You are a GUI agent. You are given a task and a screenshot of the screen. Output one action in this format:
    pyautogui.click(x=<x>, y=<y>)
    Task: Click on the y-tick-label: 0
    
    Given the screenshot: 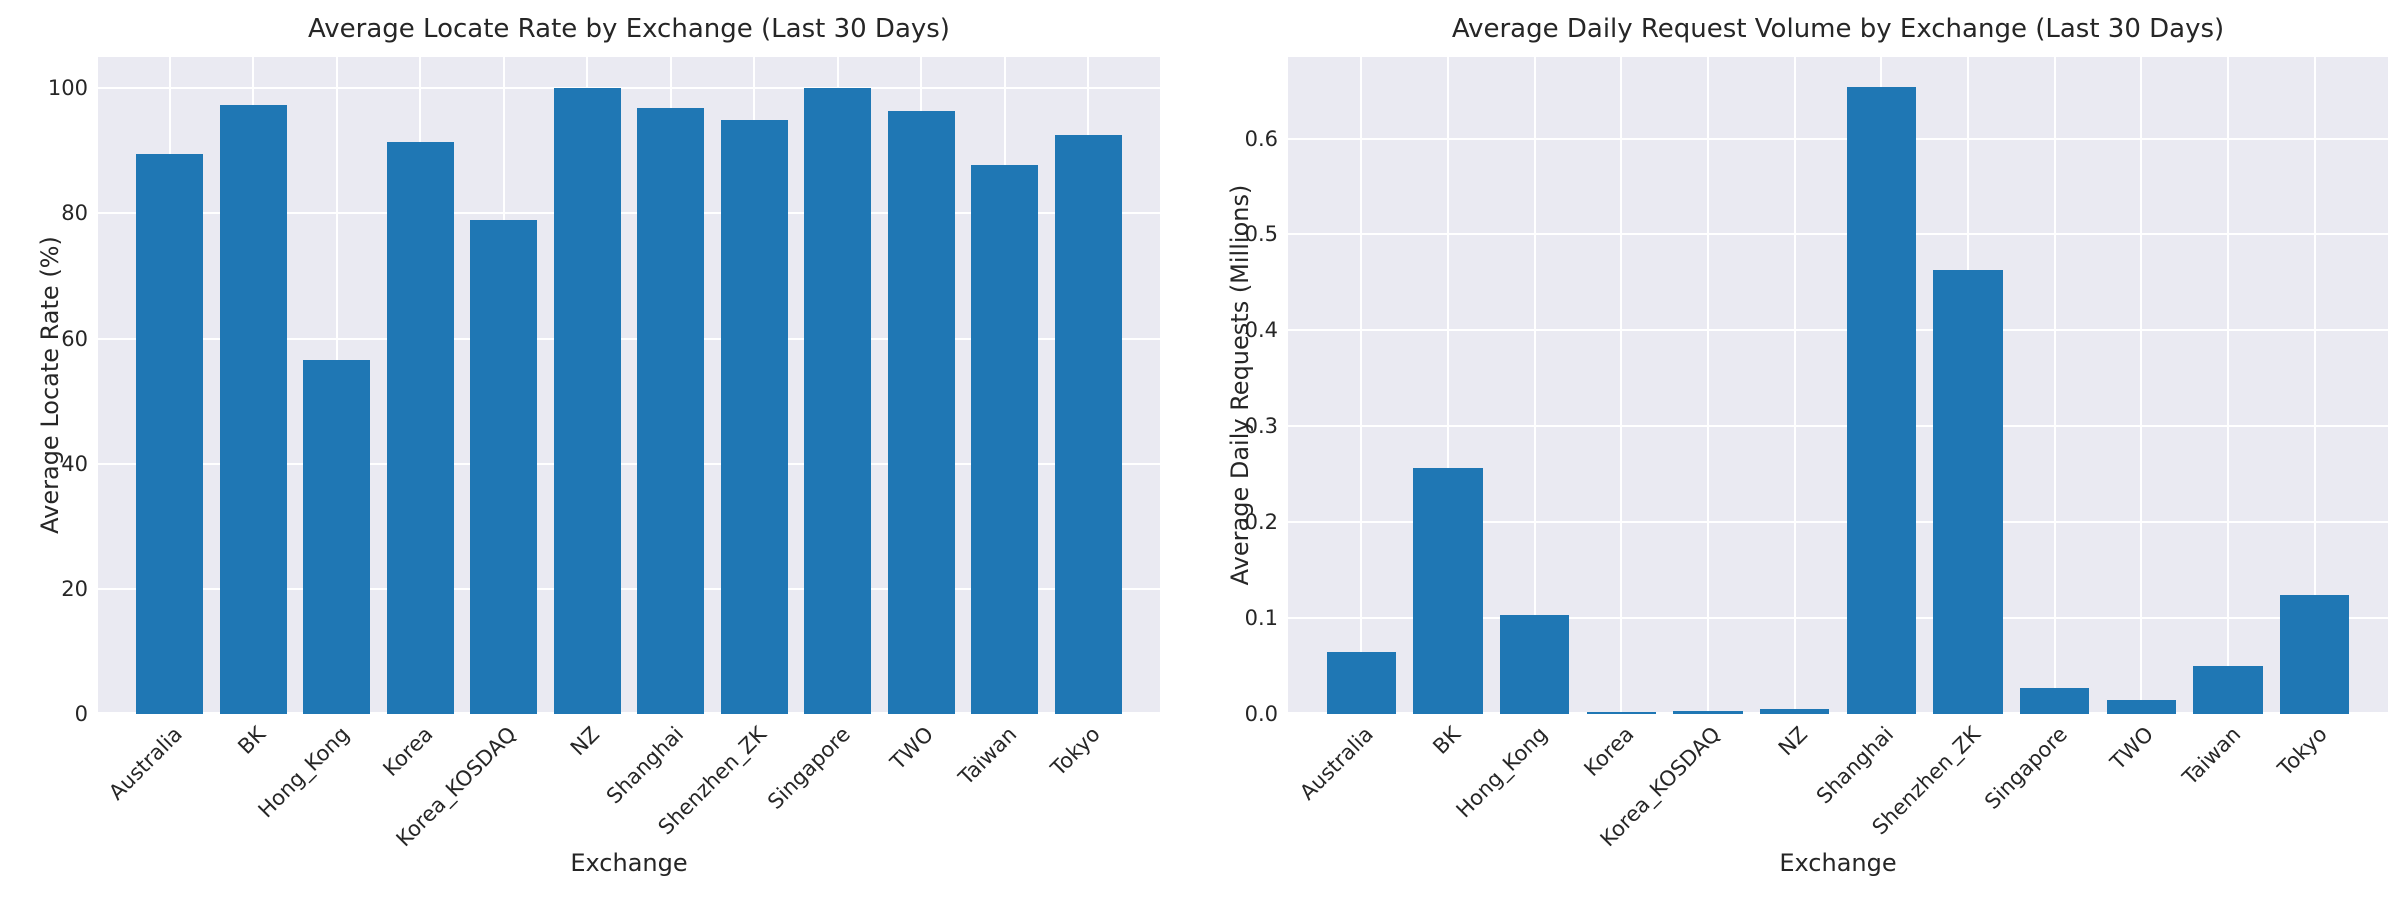 What is the action you would take?
    pyautogui.click(x=81, y=714)
    